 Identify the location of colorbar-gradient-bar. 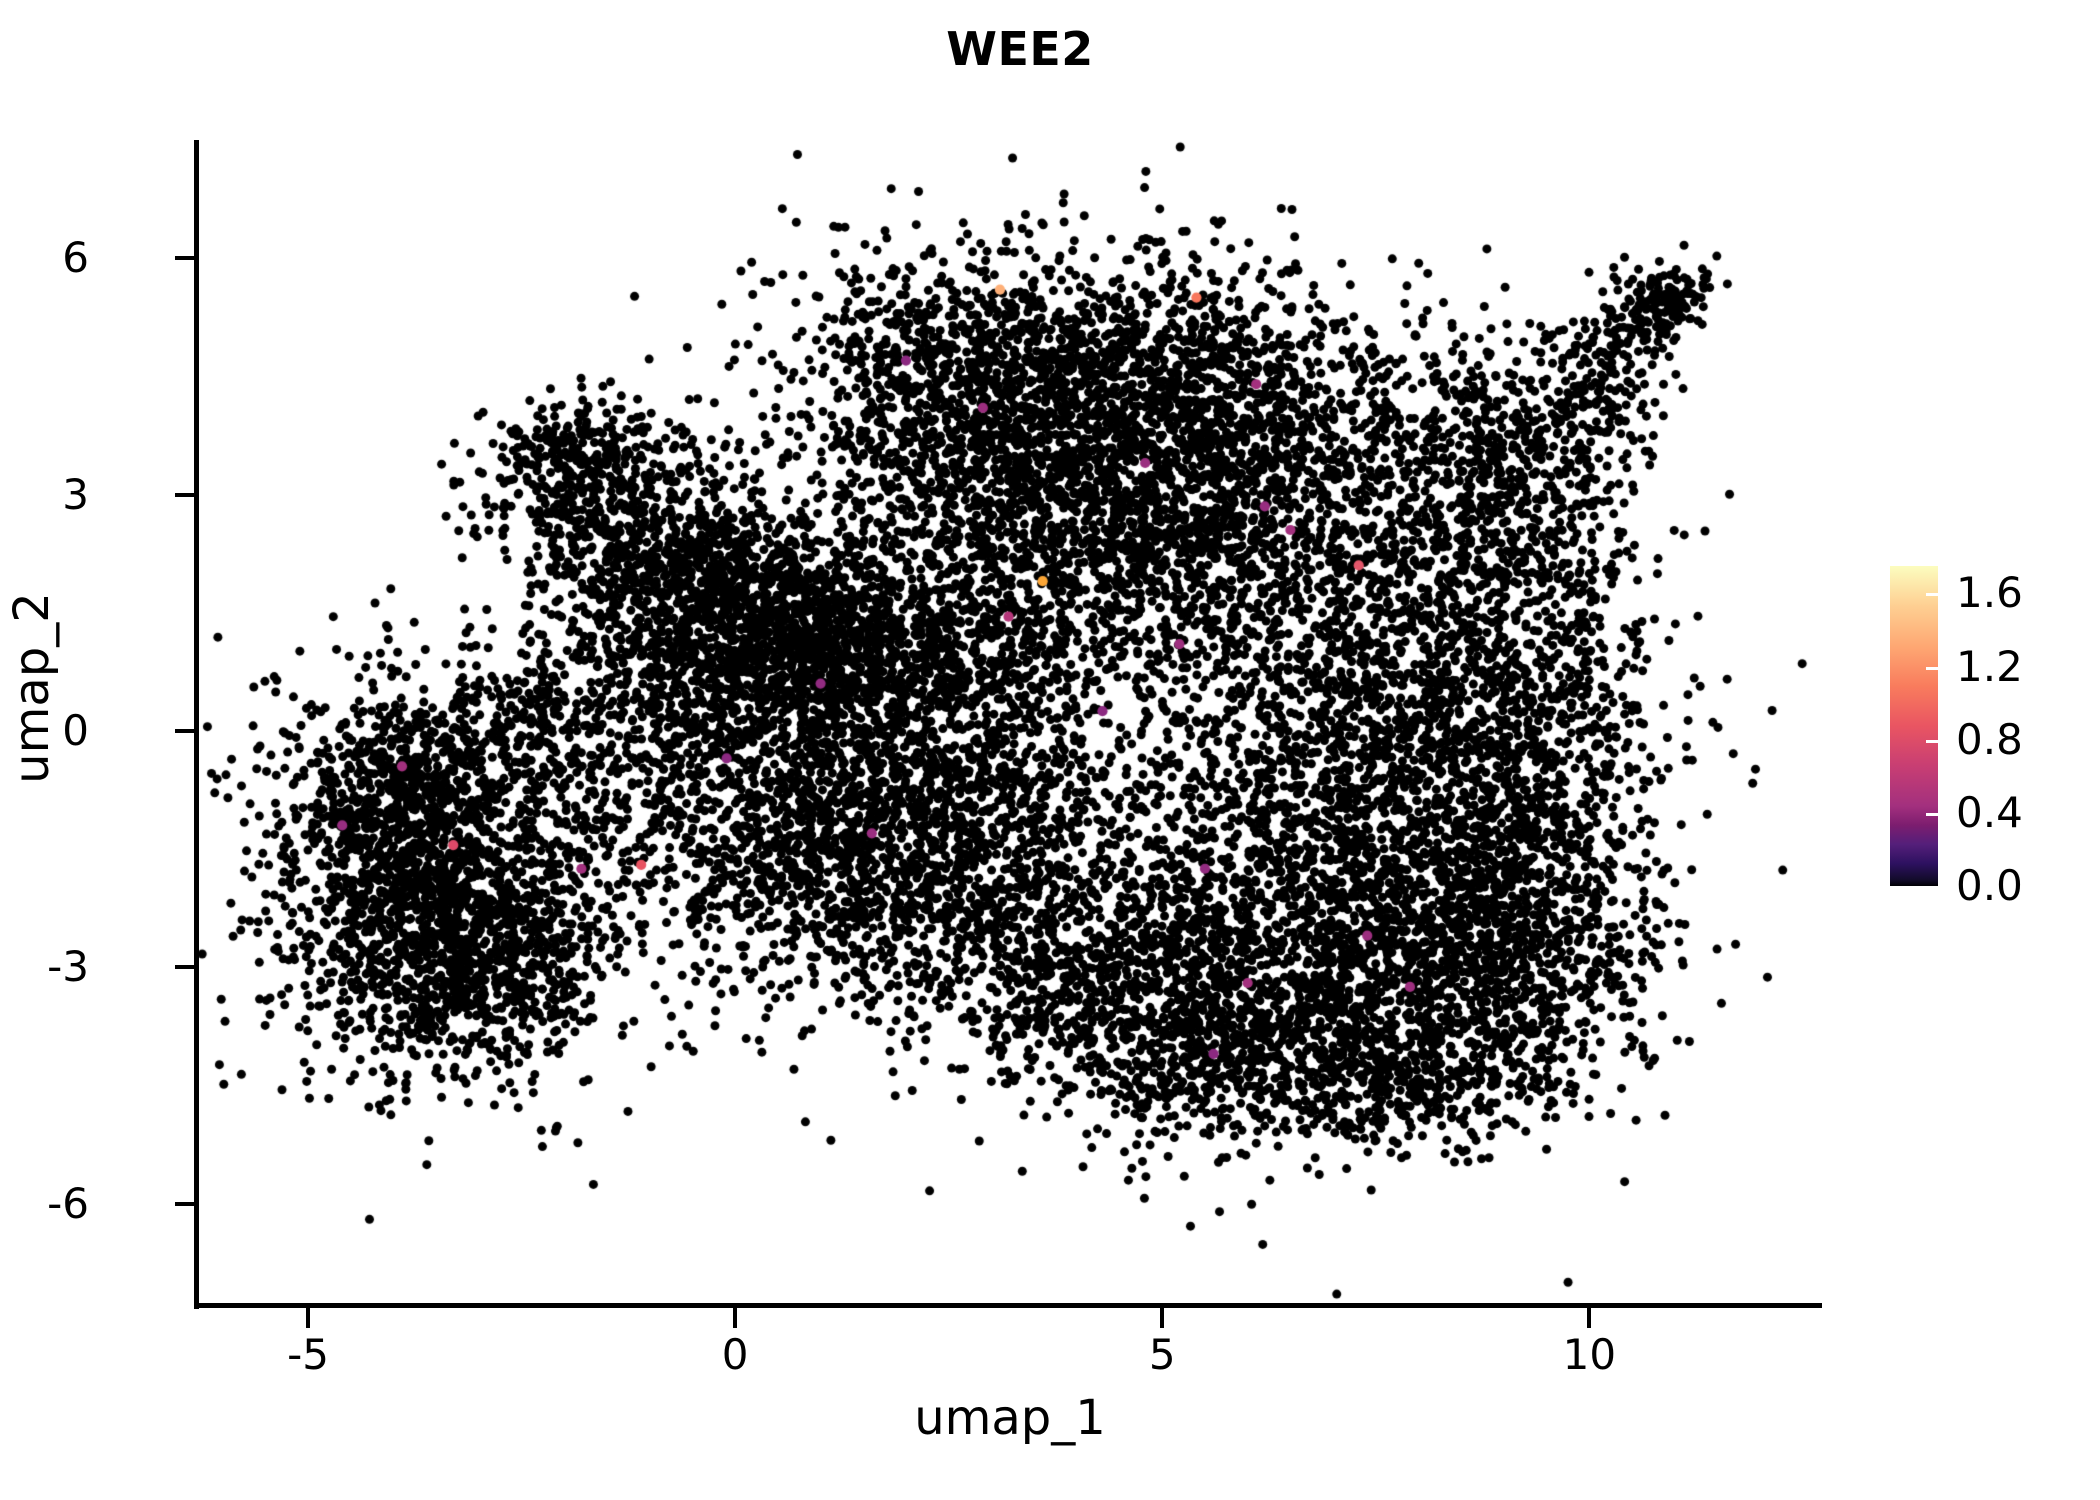
(1914, 726).